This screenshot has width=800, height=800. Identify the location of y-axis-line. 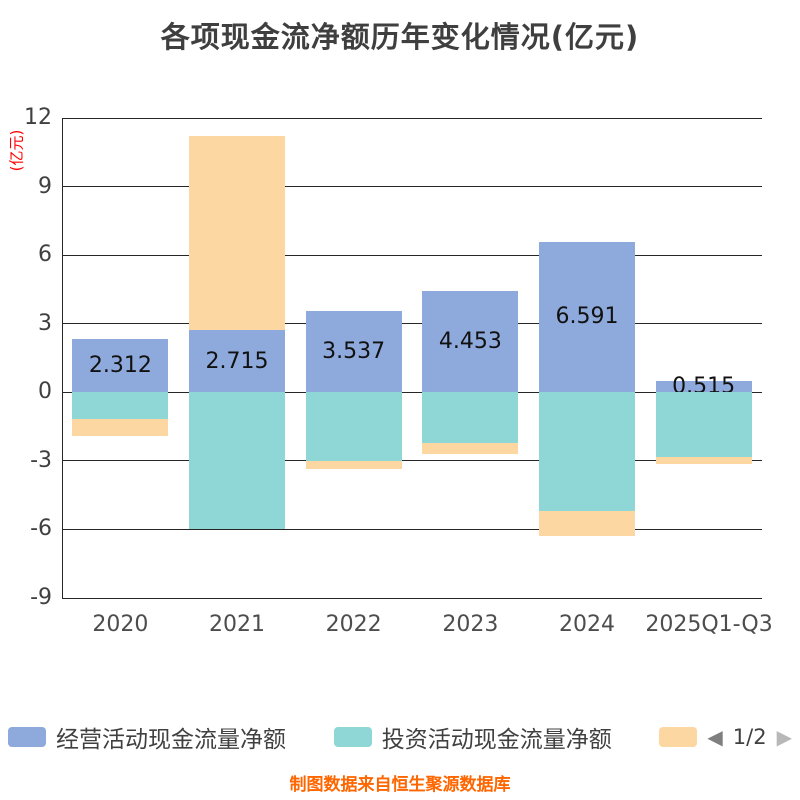
(62, 358).